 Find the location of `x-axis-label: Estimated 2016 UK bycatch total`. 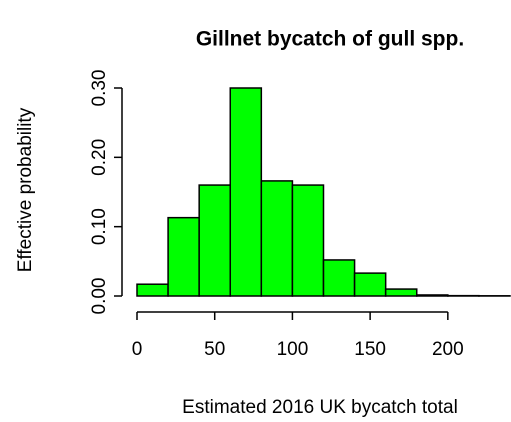

x-axis-label: Estimated 2016 UK bycatch total is located at coordinates (320, 407).